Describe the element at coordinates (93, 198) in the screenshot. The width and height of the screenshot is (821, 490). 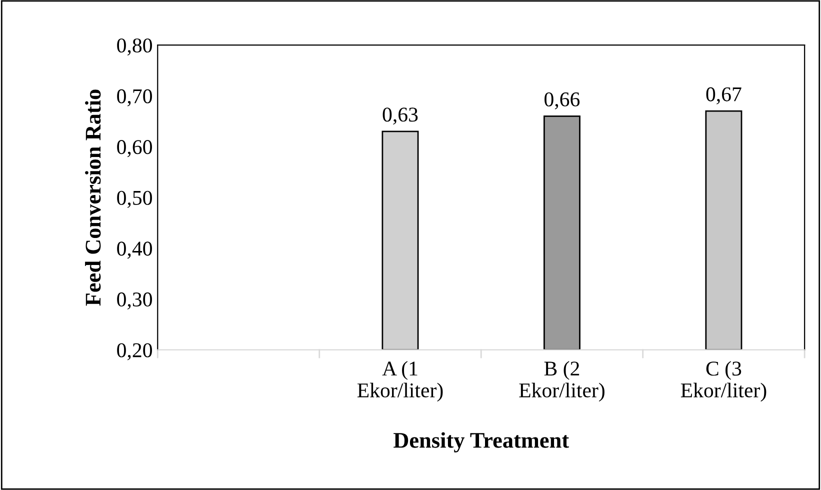
I see `y-axis-title: Feed Conversion Ratio` at that location.